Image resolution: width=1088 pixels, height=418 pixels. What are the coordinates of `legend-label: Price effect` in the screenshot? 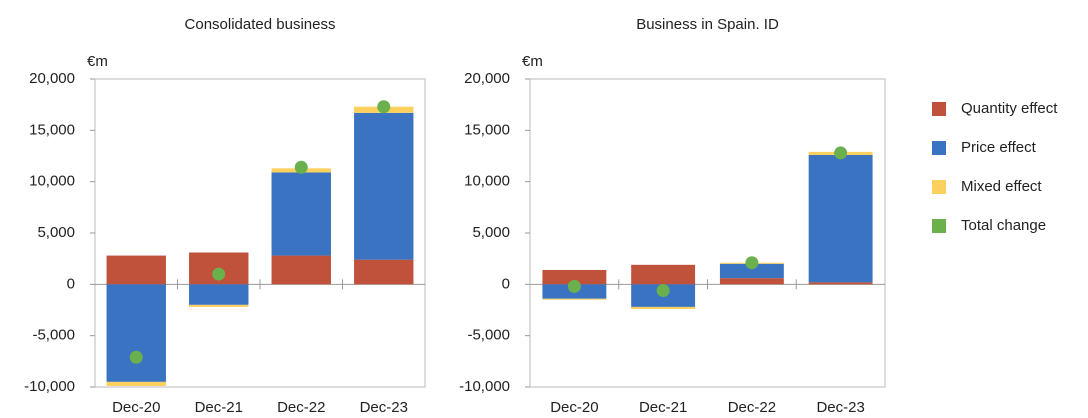 It's located at (999, 147).